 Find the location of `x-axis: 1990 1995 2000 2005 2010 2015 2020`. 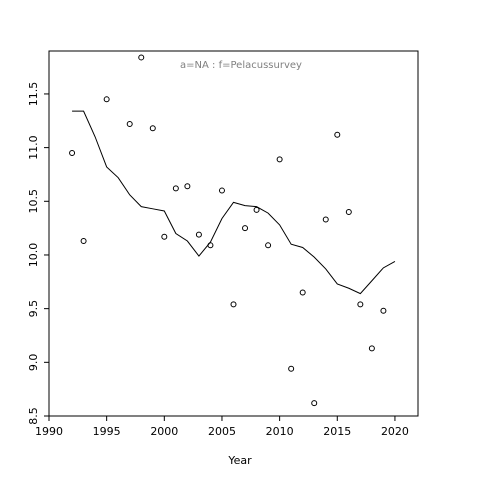

x-axis: 1990 1995 2000 2005 2010 2015 2020 is located at coordinates (222, 427).